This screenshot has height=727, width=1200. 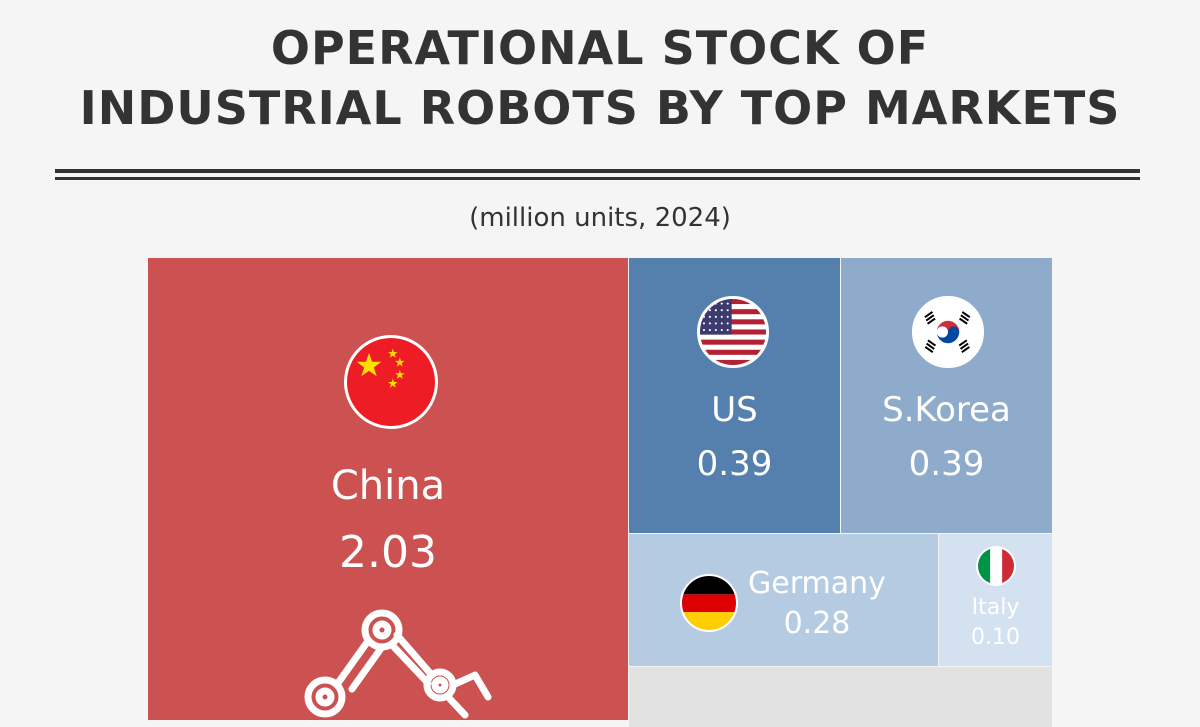 I want to click on south-korea-flag-icon, so click(x=948, y=332).